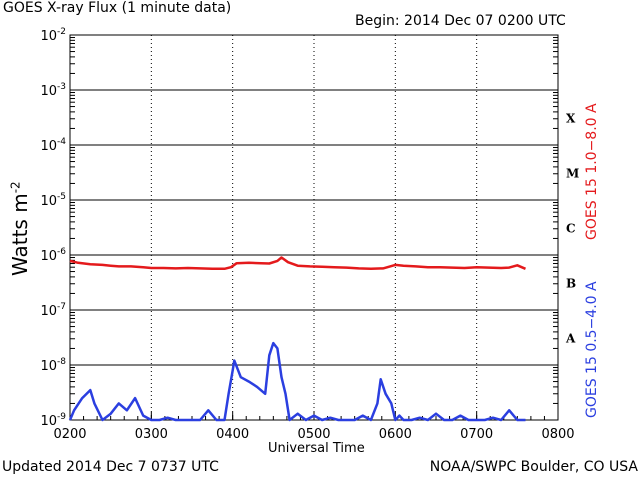 The width and height of the screenshot is (640, 480). I want to click on x-axis-label: Universal Time, so click(316, 448).